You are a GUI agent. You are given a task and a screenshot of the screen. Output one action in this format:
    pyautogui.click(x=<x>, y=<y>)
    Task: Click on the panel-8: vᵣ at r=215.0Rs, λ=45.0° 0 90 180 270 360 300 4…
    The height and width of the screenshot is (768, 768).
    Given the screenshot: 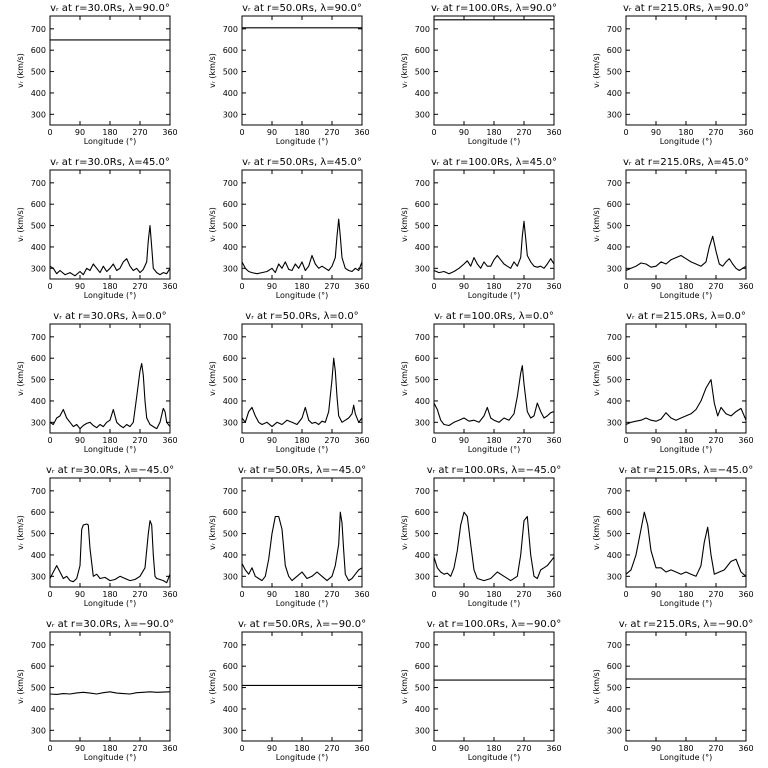 What is the action you would take?
    pyautogui.click(x=673, y=228)
    